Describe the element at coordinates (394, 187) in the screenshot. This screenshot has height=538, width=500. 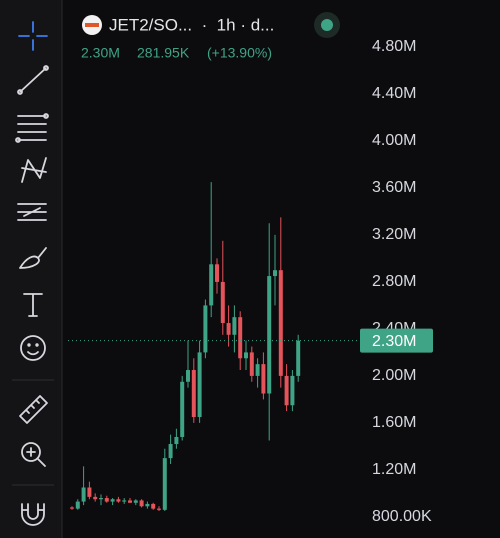
I see `y-tick-label: 3.60M` at that location.